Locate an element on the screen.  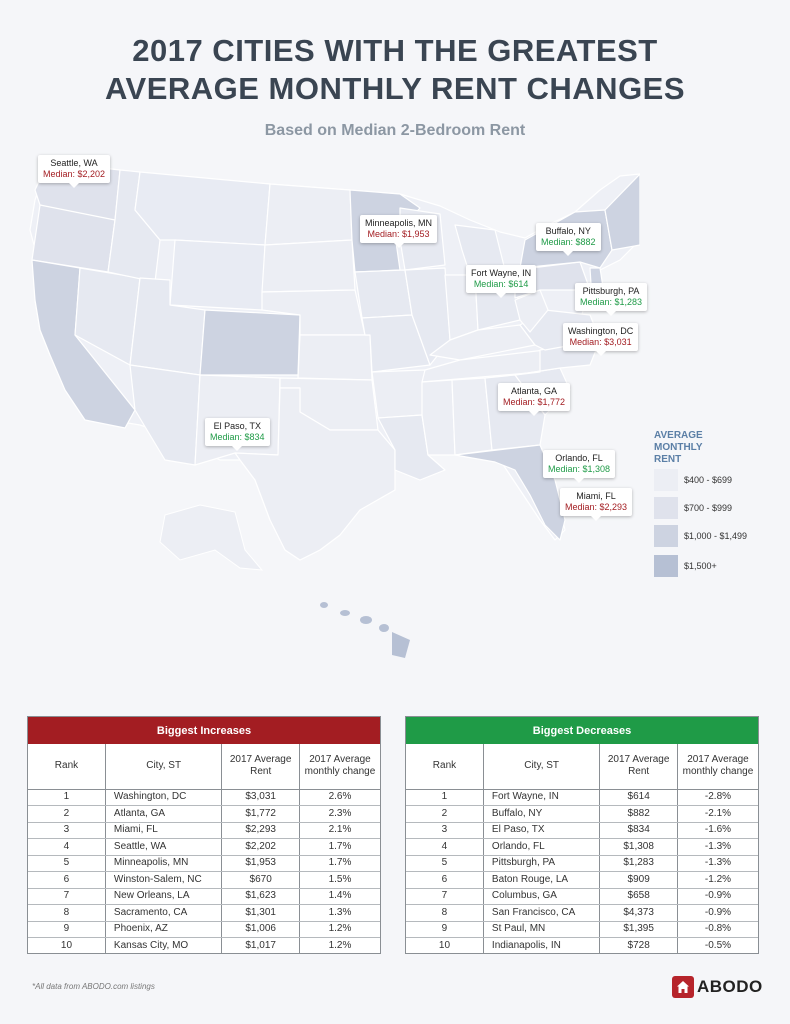
state-arizona is located at coordinates (165, 415).